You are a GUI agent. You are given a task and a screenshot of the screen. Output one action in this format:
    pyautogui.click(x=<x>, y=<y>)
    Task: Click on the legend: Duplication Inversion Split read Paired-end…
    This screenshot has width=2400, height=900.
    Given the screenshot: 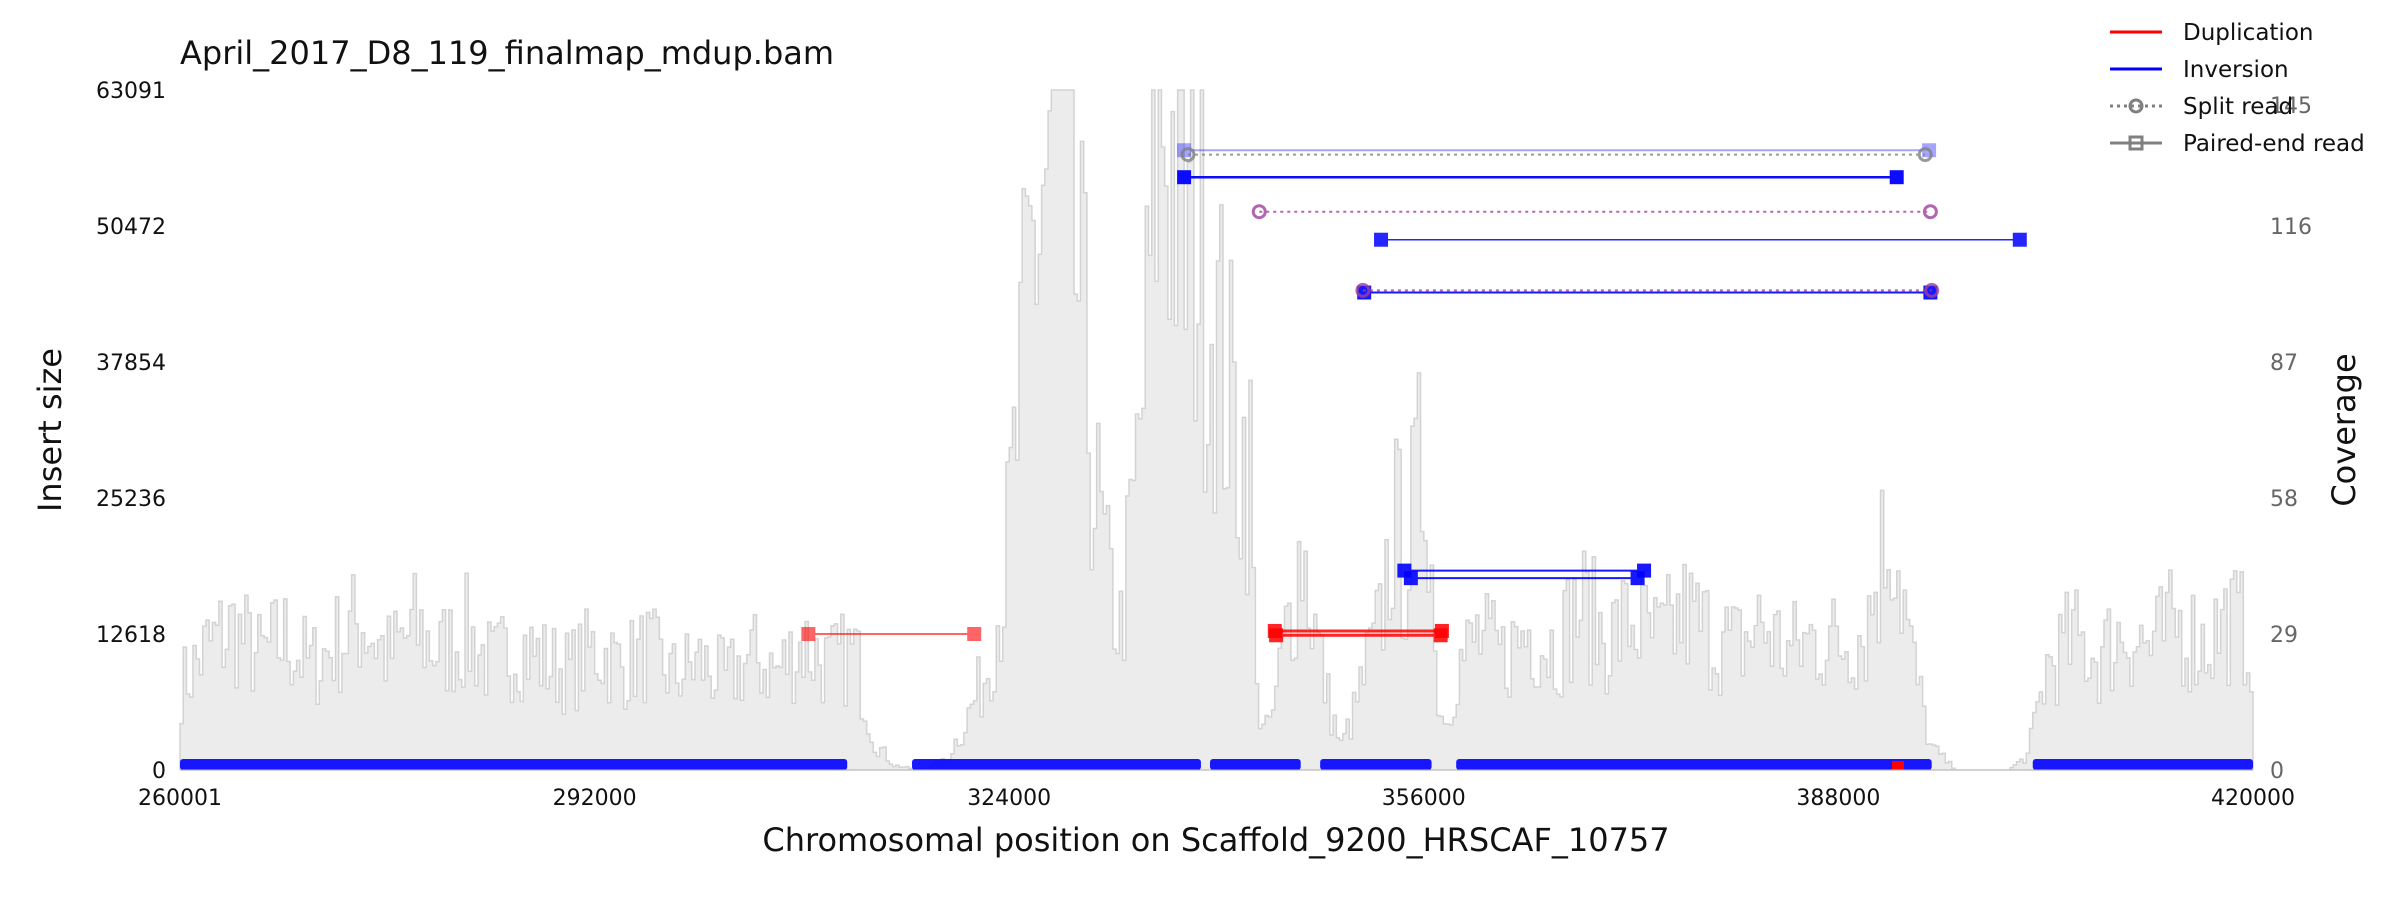 What is the action you would take?
    pyautogui.click(x=2237, y=88)
    